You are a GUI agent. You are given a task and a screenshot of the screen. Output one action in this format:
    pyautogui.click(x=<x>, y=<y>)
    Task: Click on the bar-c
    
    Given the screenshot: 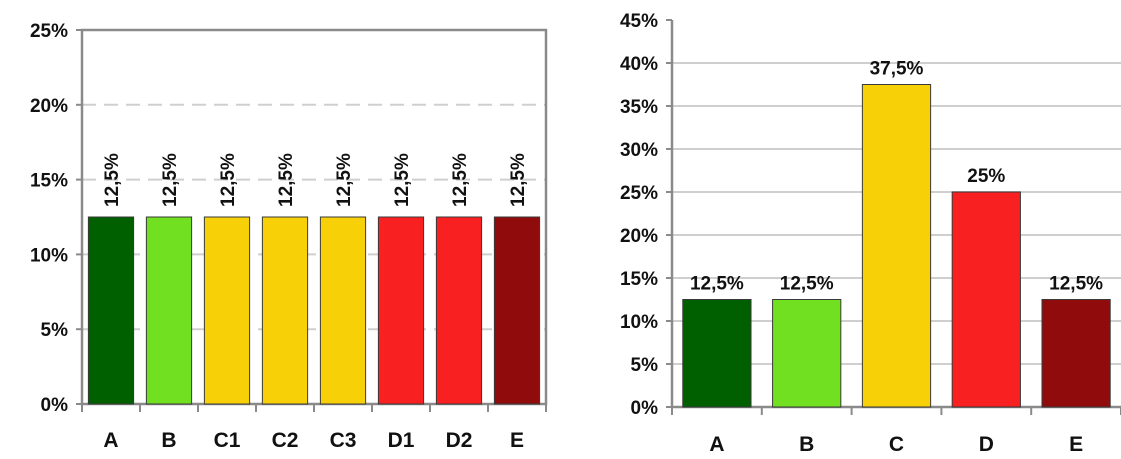 What is the action you would take?
    pyautogui.click(x=896, y=246)
    